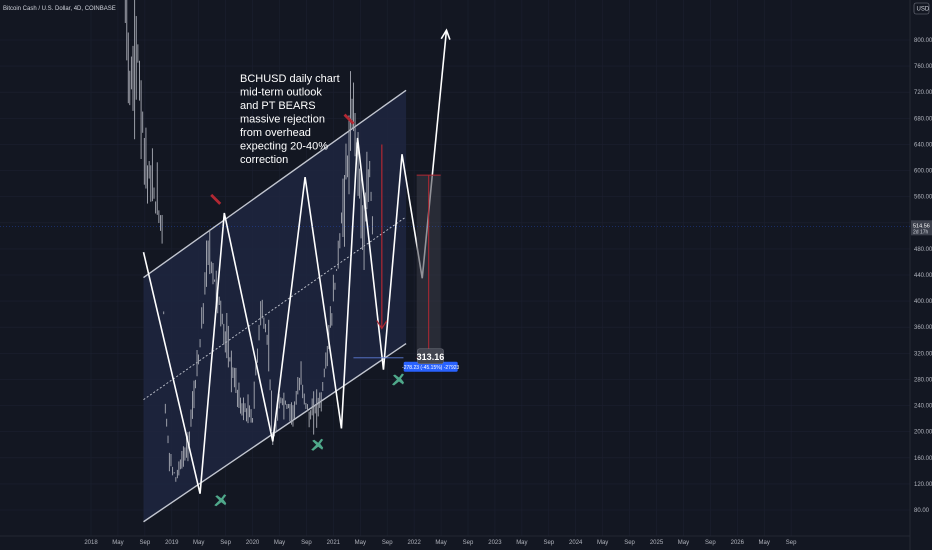 The width and height of the screenshot is (932, 550). Describe the element at coordinates (253, 543) in the screenshot. I see `x-tick-label: 2020` at that location.